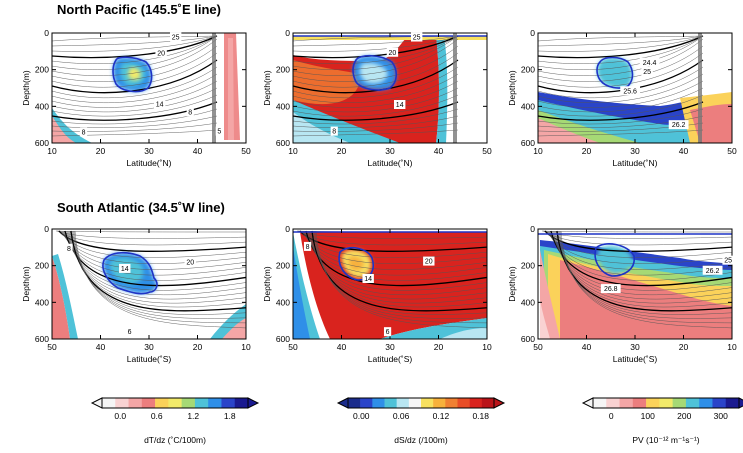 The height and width of the screenshot is (453, 743). I want to click on pv-fill-red, so click(646, 299).